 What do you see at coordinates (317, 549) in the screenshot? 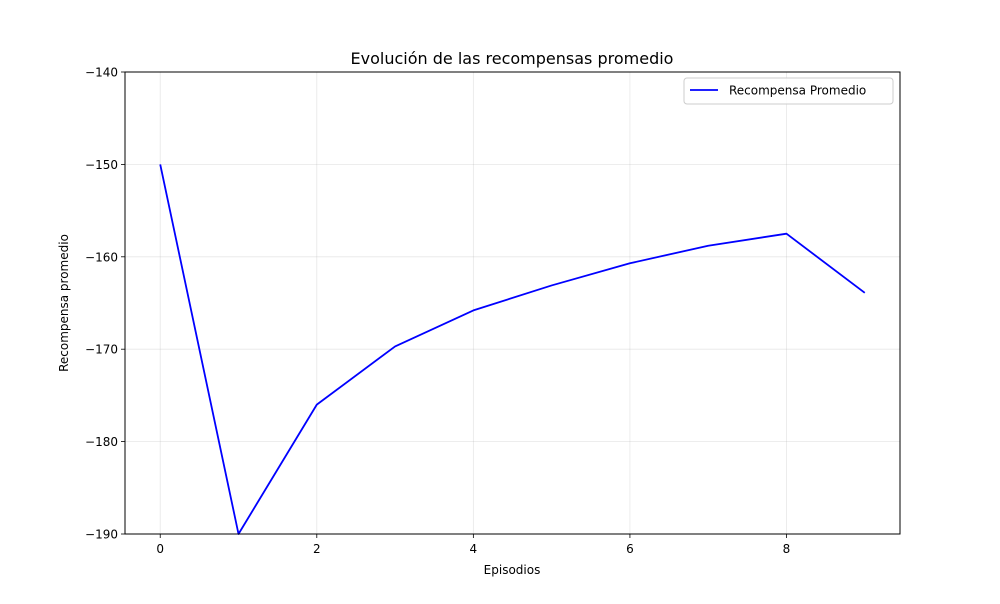
I see `x-tick-label: 2` at bounding box center [317, 549].